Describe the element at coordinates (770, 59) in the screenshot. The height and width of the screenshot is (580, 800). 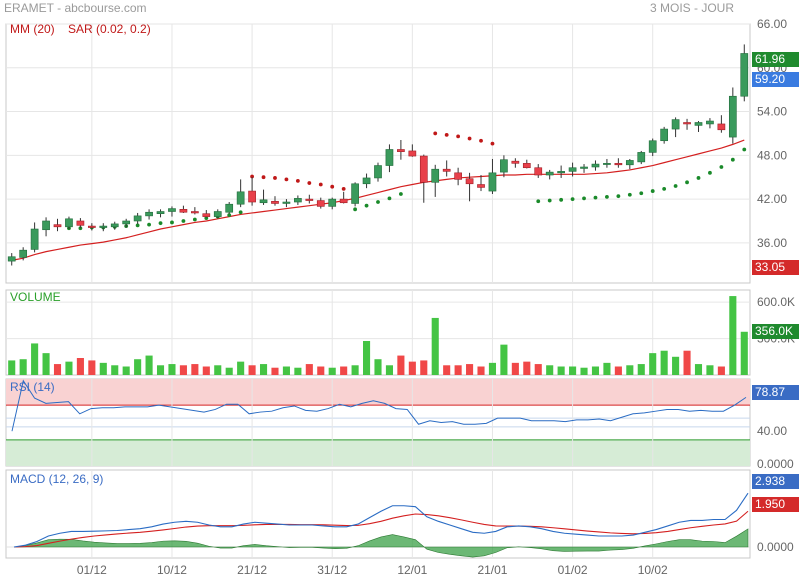
I see `last-close-tag: 61.96` at that location.